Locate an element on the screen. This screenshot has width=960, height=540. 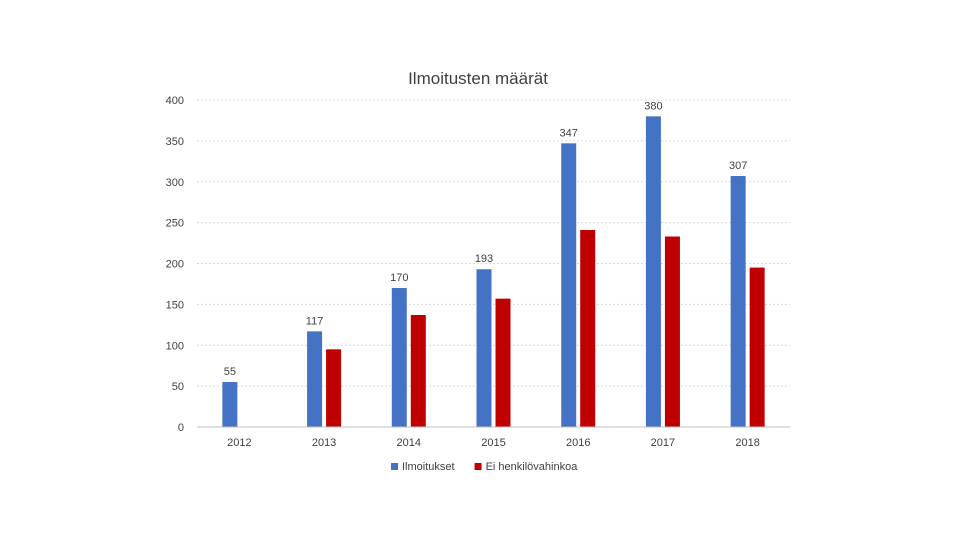
data-label-s0-2013: 117 is located at coordinates (315, 321).